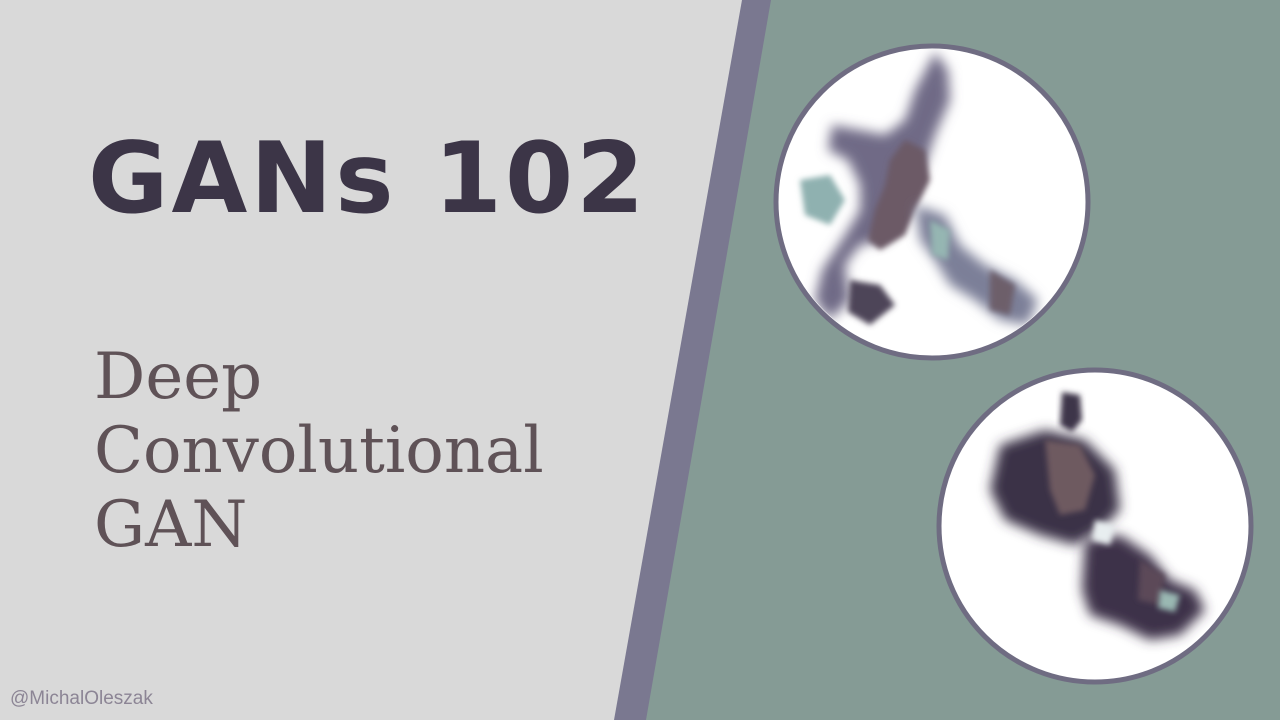  I want to click on generated-sample-bottom, so click(1095, 526).